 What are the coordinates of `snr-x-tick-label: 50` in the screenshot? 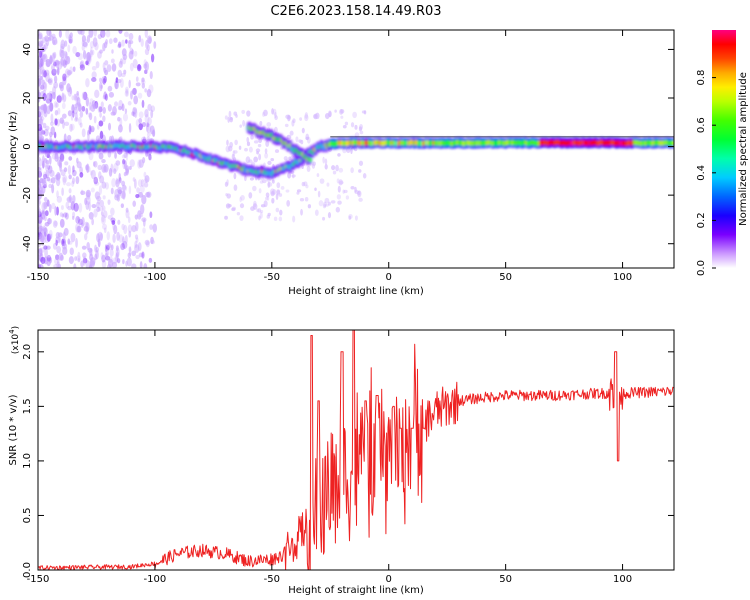 It's located at (505, 579).